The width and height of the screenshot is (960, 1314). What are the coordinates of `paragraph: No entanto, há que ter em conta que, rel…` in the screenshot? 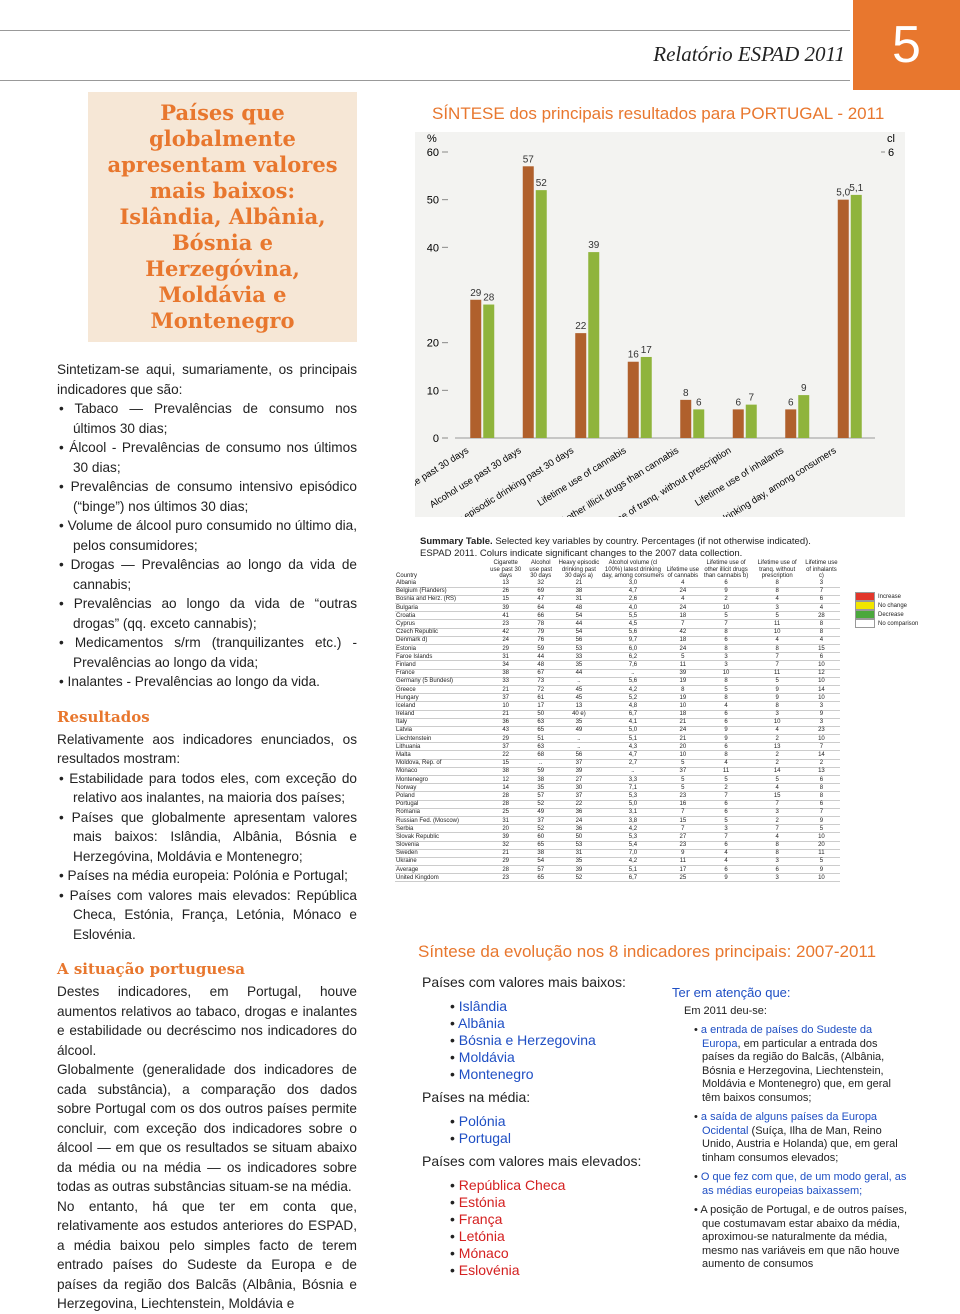 It's located at (207, 1255).